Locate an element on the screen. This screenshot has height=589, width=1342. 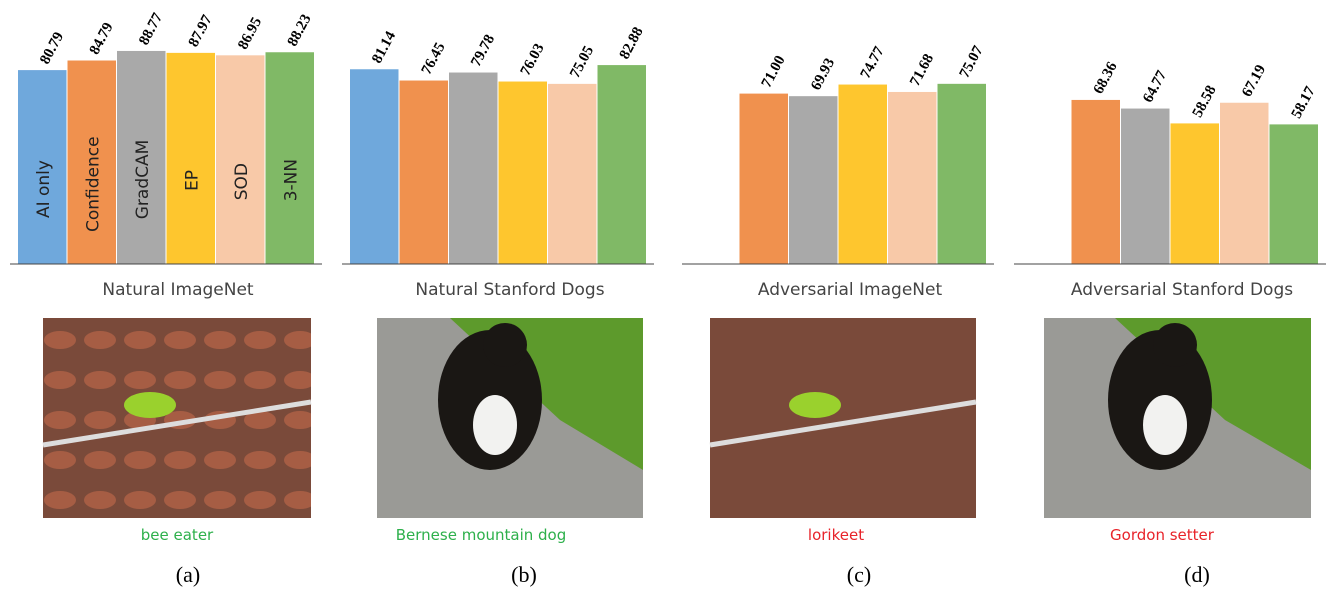
bar-category-label: AI only is located at coordinates (44, 189).